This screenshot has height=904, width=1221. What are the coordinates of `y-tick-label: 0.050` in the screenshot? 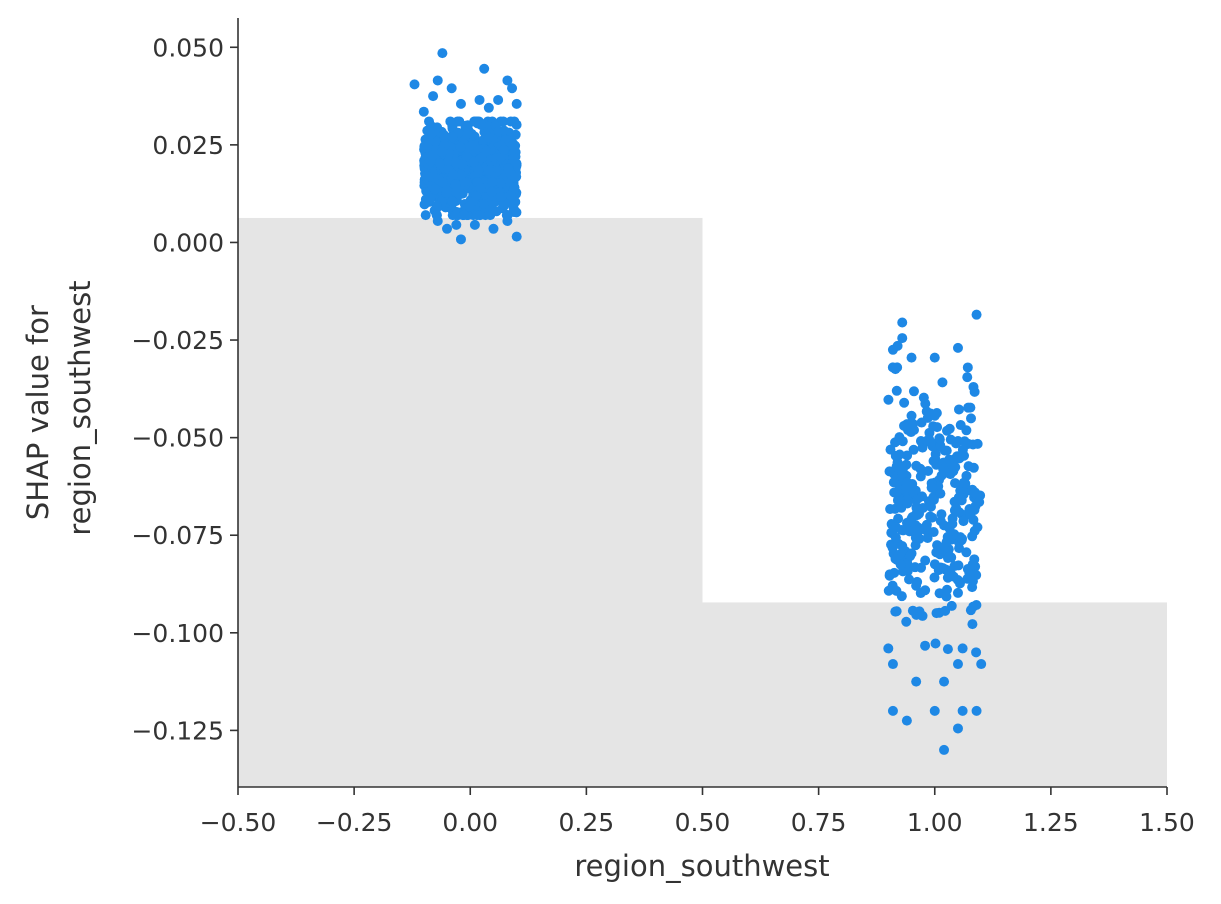 It's located at (188, 47).